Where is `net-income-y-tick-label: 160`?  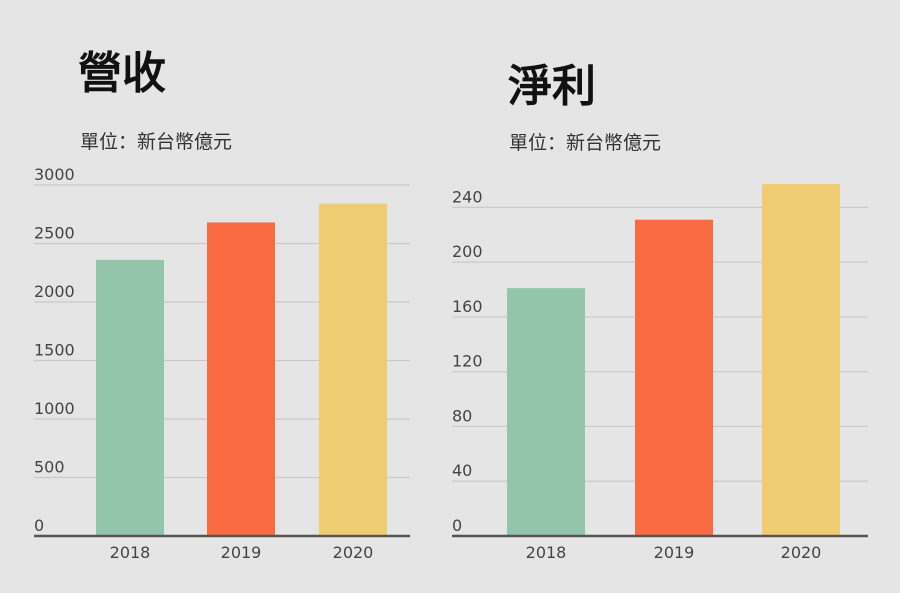
net-income-y-tick-label: 160 is located at coordinates (467, 306).